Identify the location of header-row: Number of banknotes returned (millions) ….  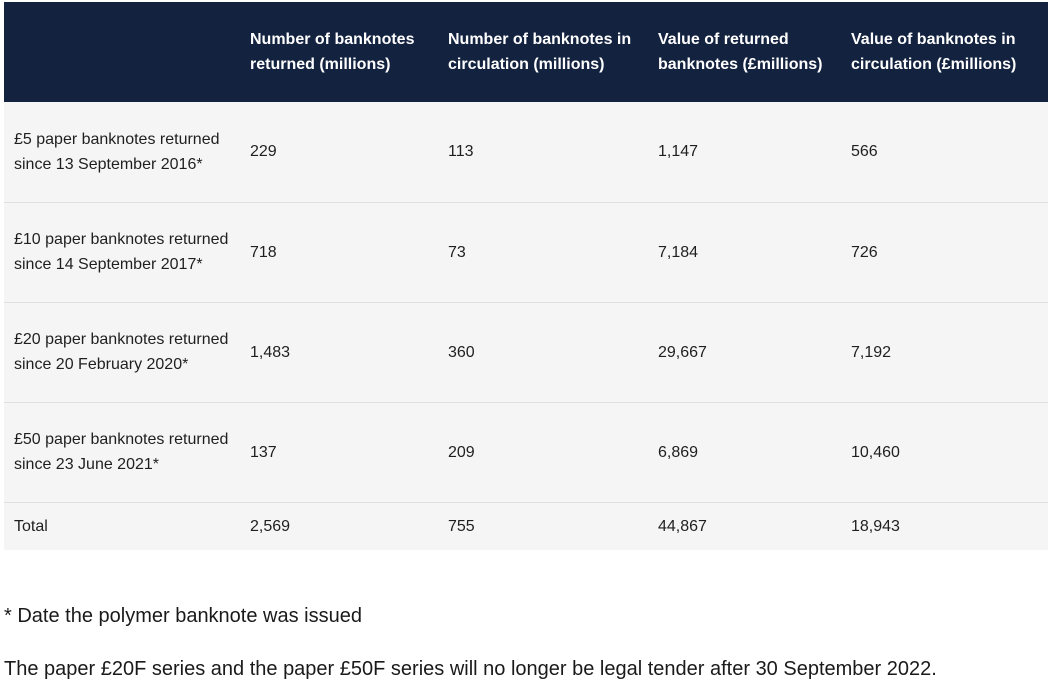
(526, 52).